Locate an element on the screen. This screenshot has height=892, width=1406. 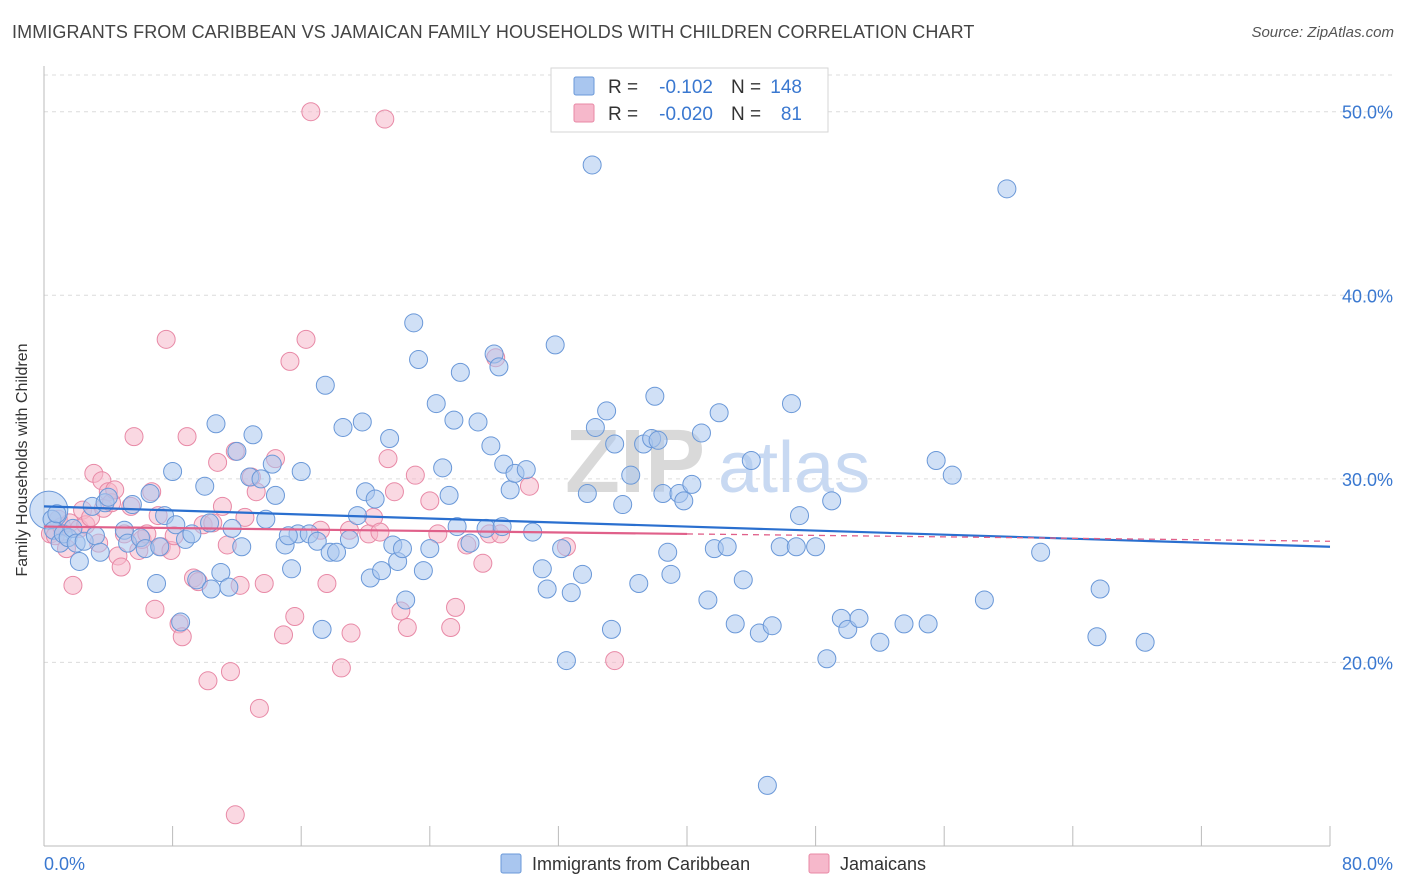
r-value-1: -0.102 is located at coordinates (686, 87).